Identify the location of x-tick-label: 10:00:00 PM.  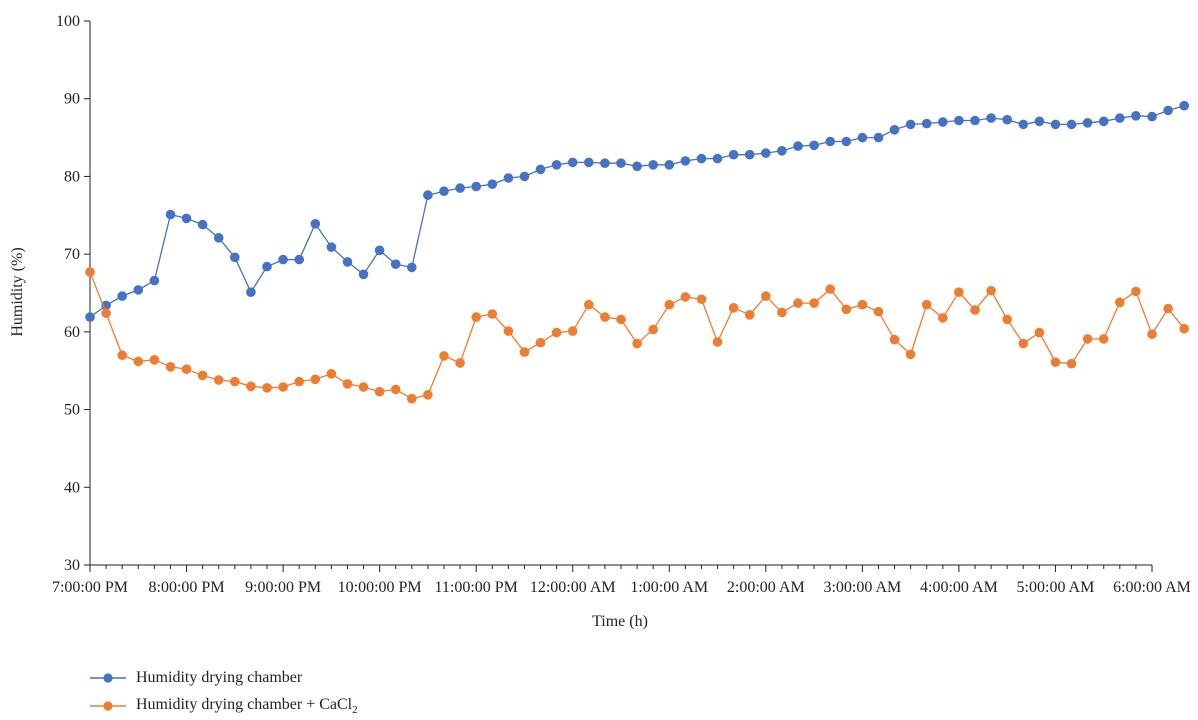
(380, 587).